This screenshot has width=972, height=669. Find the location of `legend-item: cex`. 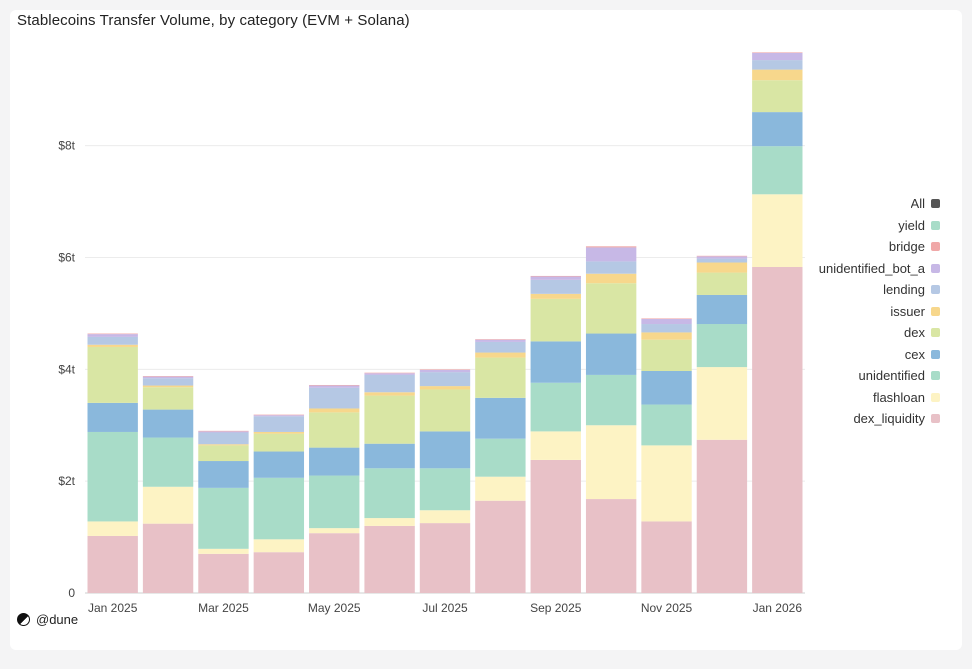

legend-item: cex is located at coordinates (870, 355).